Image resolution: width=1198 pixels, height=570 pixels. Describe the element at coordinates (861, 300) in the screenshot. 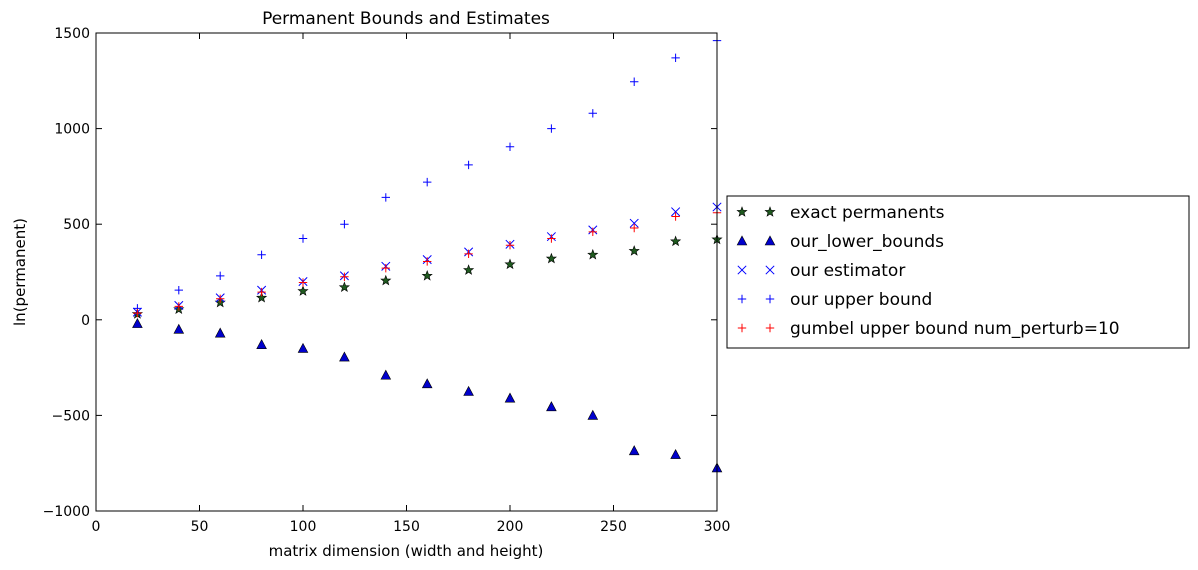

I see `legend-label: our upper bound` at that location.